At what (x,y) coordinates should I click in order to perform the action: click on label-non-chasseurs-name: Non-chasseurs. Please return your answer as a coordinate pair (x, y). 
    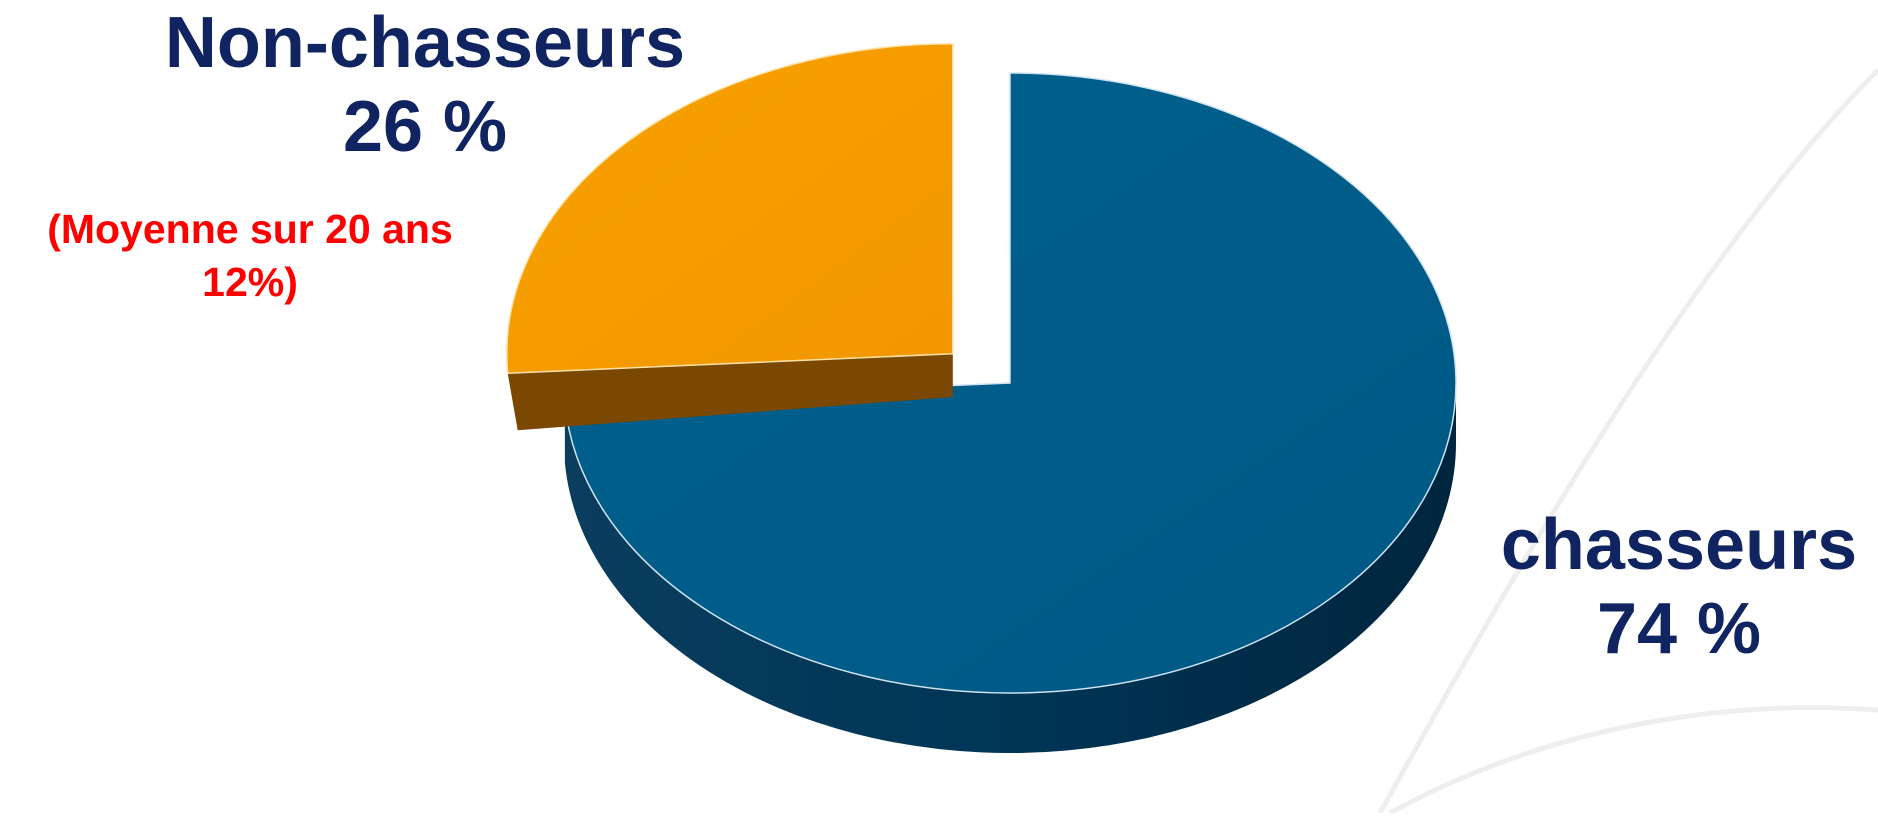
    Looking at the image, I should click on (425, 43).